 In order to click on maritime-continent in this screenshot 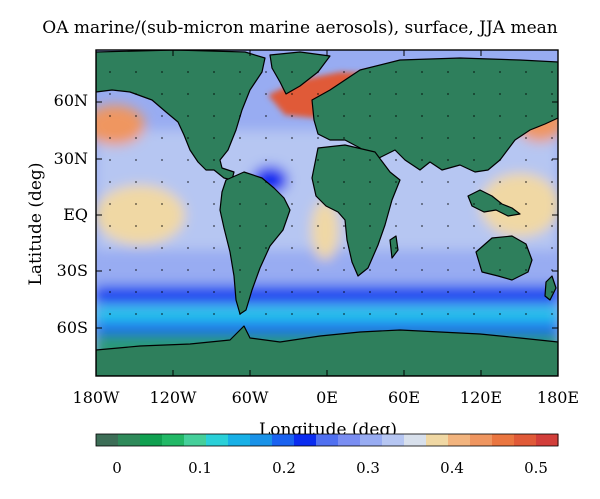, I will do `click(494, 203)`.